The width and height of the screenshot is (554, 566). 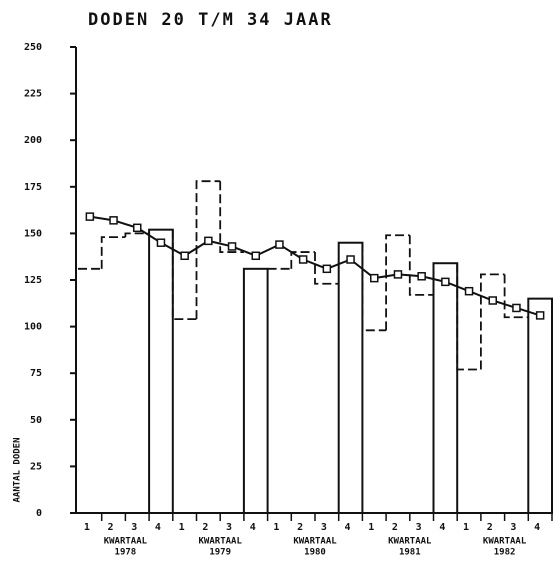 I want to click on y-tick-label: 100, so click(x=33, y=327).